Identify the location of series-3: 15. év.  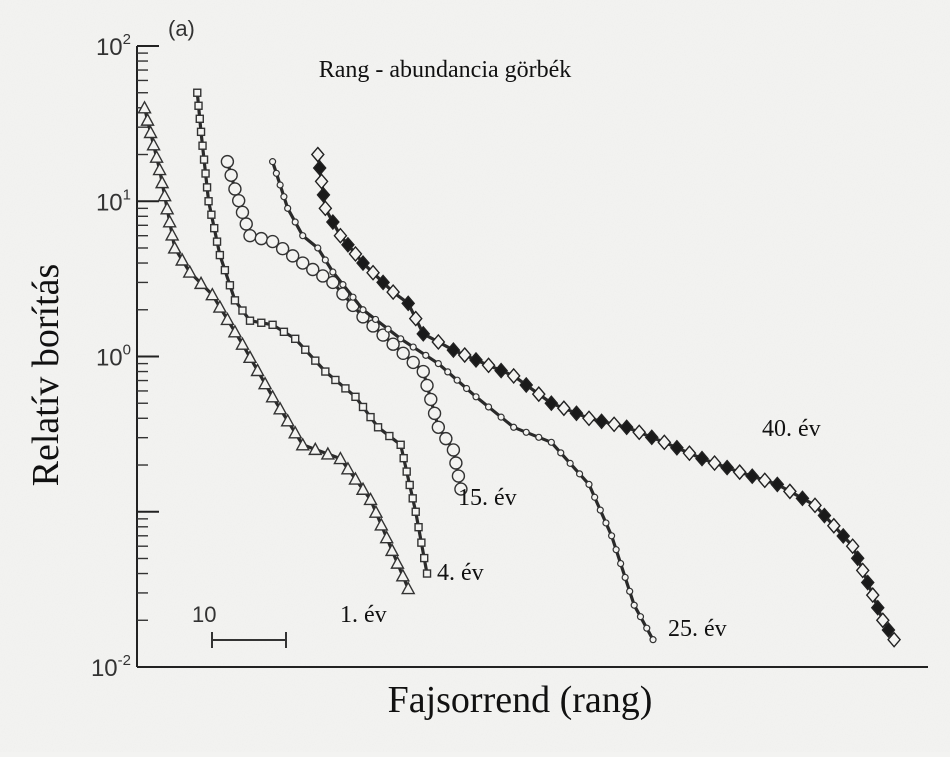
(368, 332).